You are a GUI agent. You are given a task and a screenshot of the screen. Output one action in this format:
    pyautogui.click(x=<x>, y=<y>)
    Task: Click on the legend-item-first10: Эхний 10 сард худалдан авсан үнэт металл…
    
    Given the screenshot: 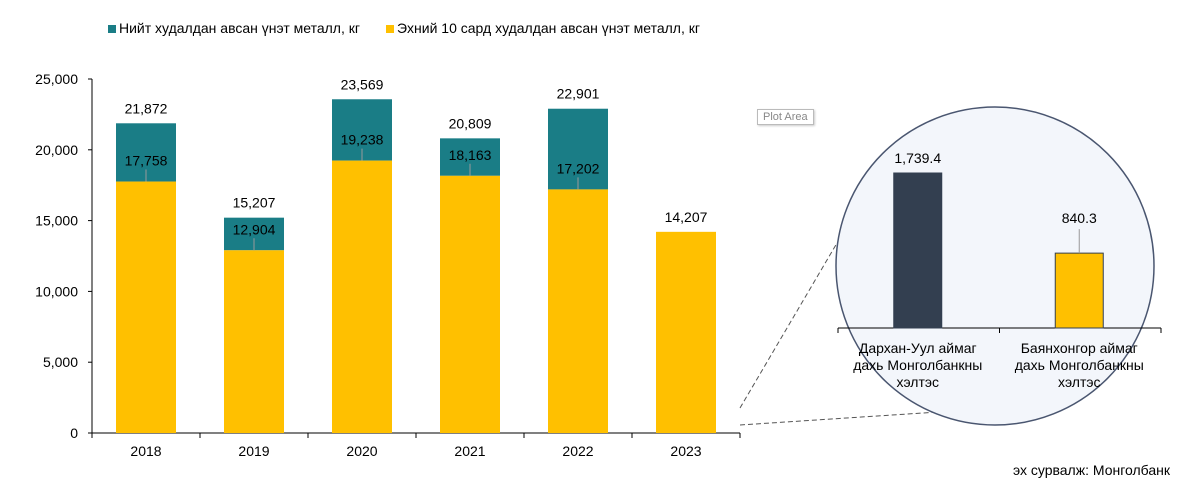 What is the action you would take?
    pyautogui.click(x=542, y=28)
    